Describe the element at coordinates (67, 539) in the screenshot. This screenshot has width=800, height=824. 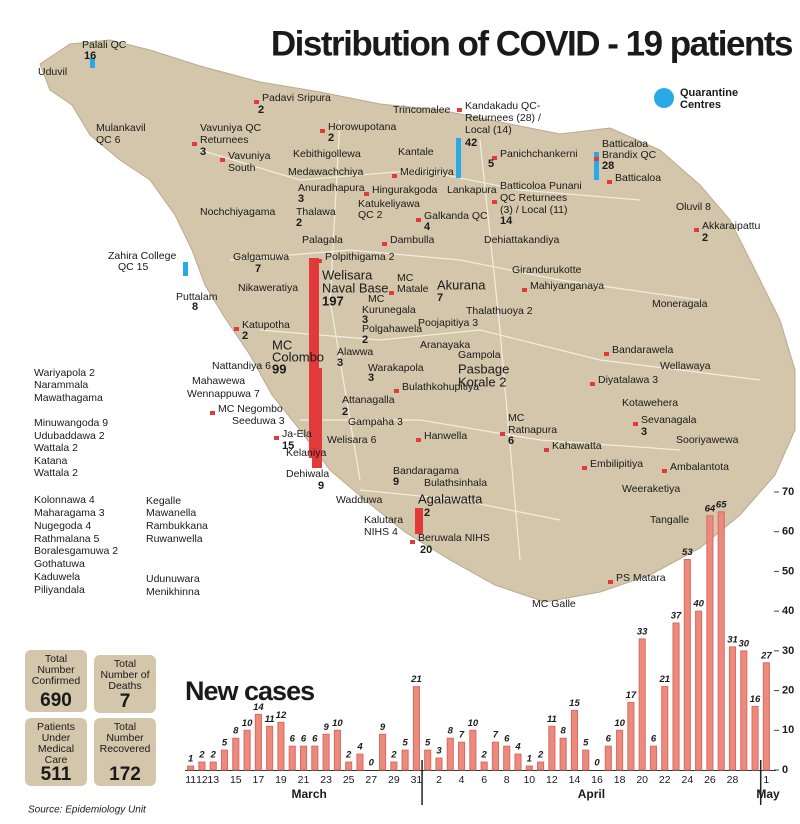
I see `place-label: Rathmalana 5` at that location.